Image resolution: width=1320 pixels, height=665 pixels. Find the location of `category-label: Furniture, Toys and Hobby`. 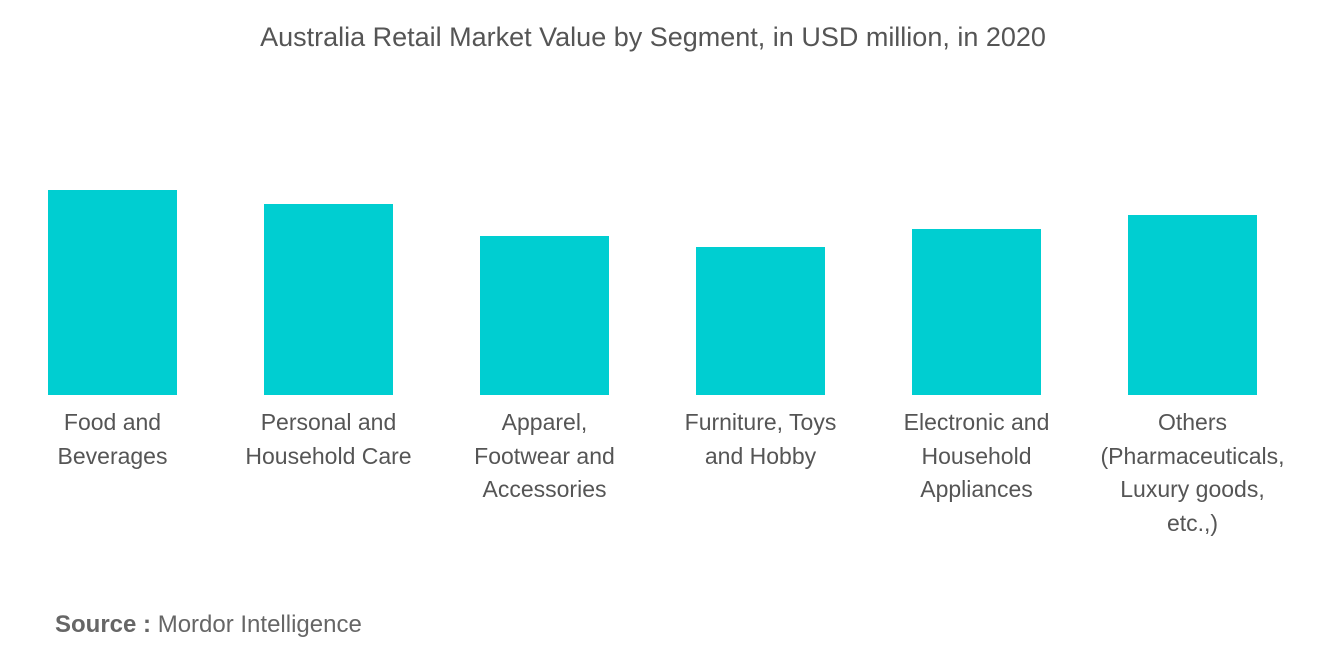

category-label: Furniture, Toys and Hobby is located at coordinates (760, 439).